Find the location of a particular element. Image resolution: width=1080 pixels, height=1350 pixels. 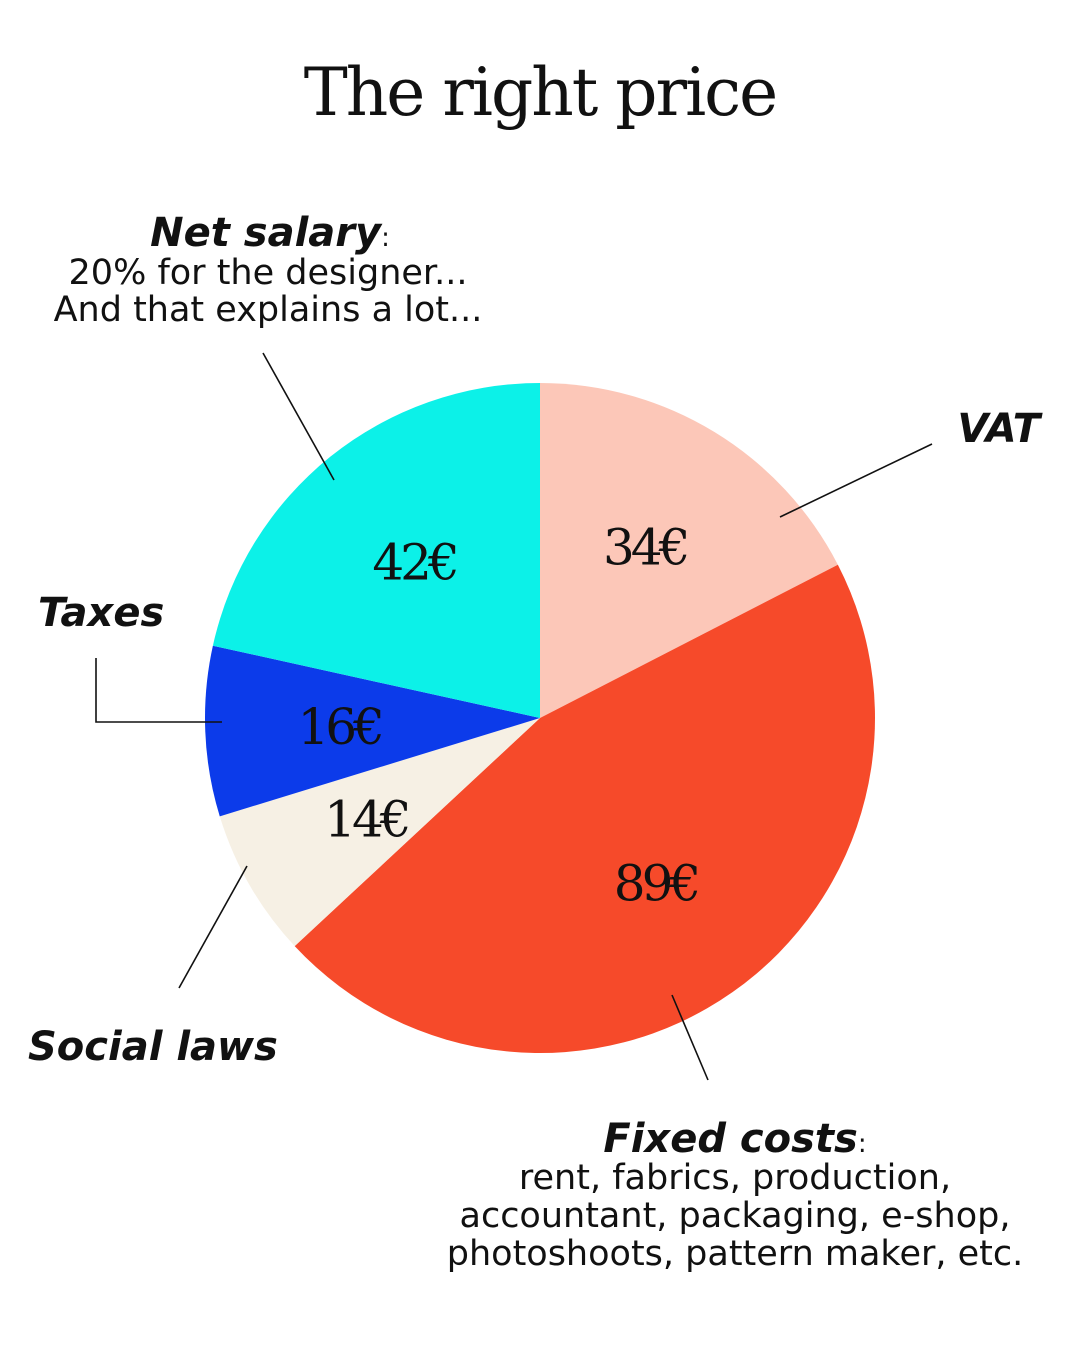

fixed-costs-desc-3: photoshoots, pattern maker, etc. is located at coordinates (735, 1254).